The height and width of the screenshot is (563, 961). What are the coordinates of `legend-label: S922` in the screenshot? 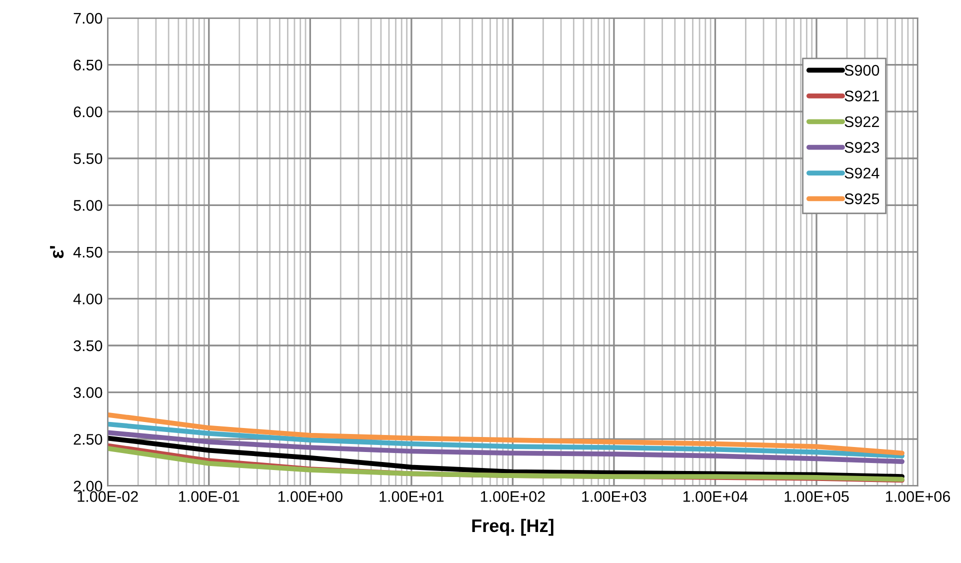 It's located at (861, 122).